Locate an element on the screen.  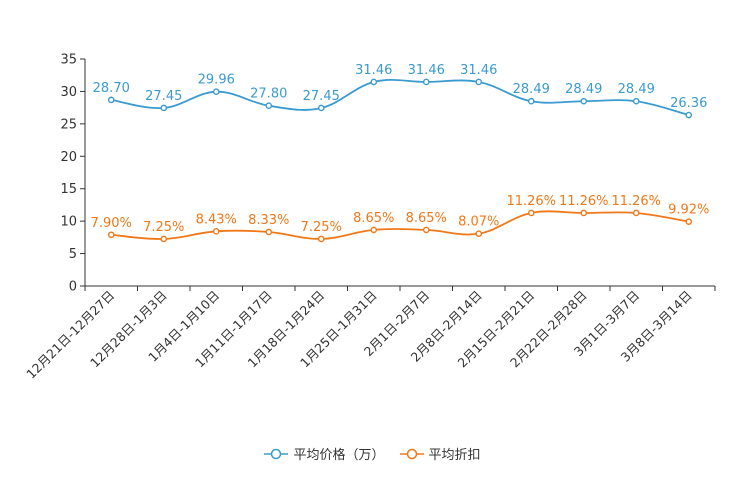
data-label: 29.96 is located at coordinates (216, 80).